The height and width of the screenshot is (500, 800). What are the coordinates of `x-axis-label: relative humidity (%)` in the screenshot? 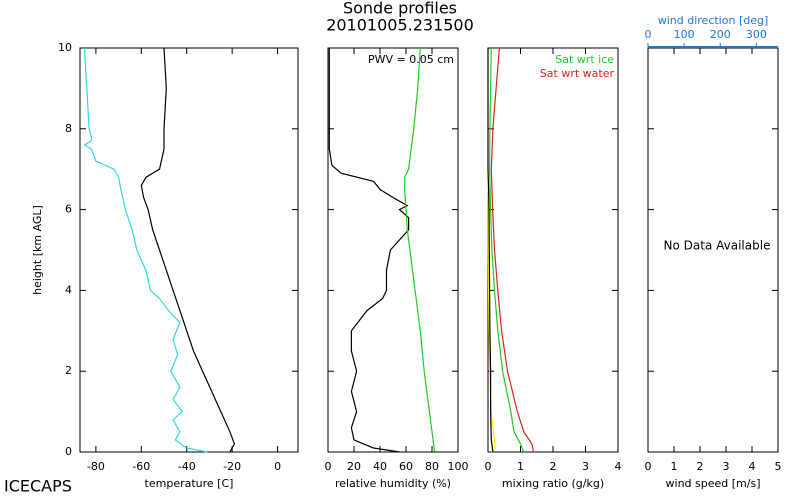 It's located at (393, 483).